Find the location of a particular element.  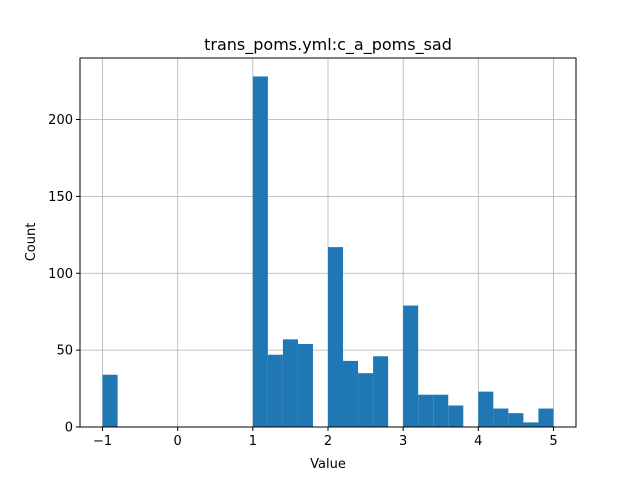

x-tick-label: 2 is located at coordinates (328, 441).